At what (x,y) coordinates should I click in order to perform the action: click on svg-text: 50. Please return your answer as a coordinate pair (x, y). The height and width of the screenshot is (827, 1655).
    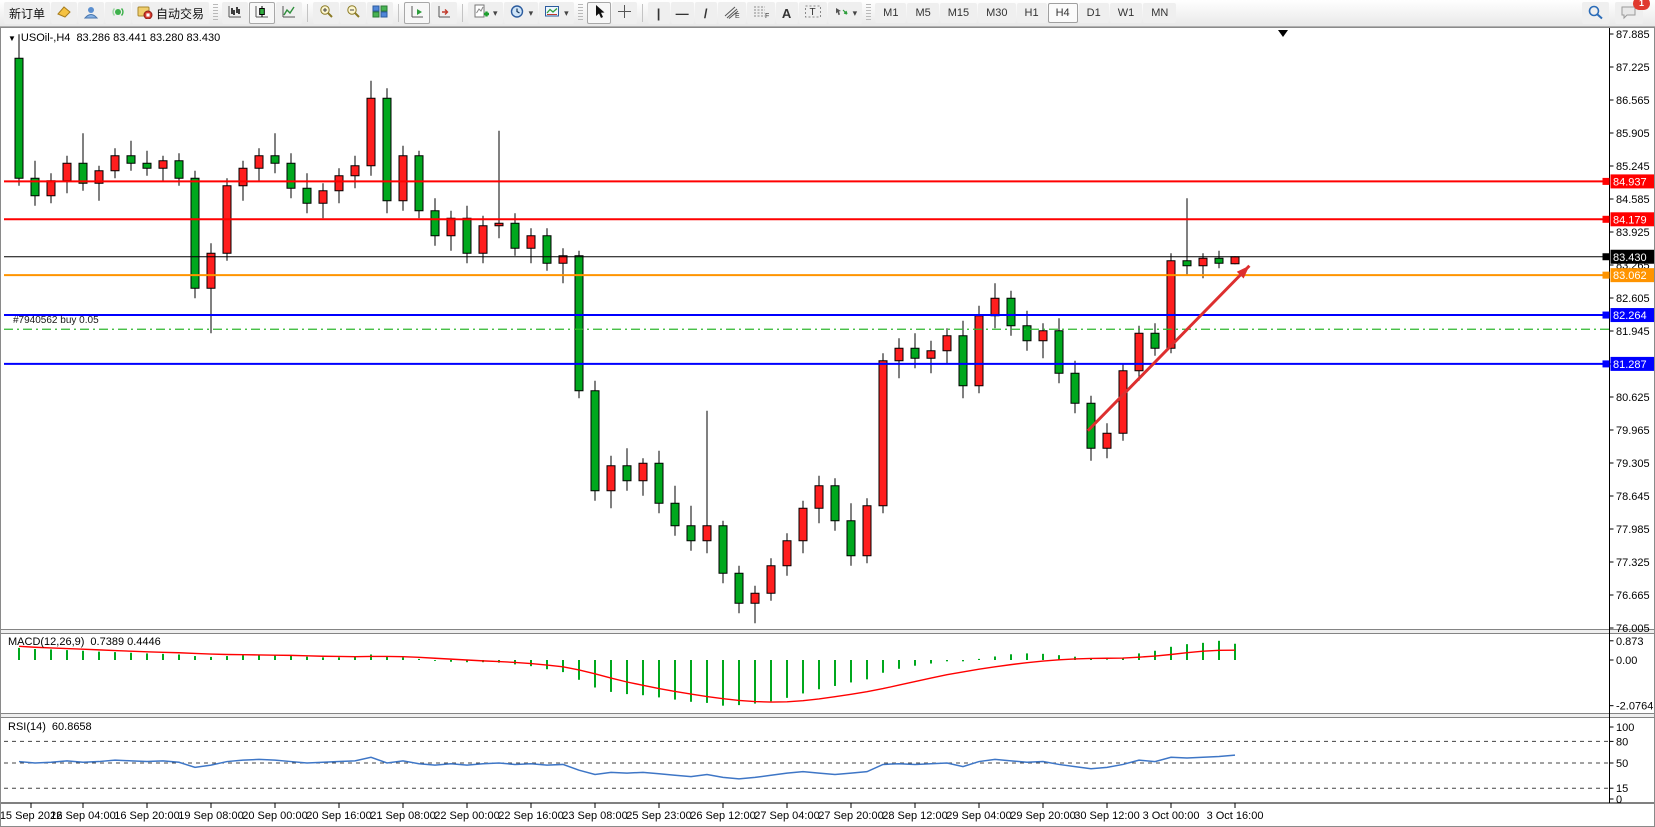
    Looking at the image, I should click on (1622, 764).